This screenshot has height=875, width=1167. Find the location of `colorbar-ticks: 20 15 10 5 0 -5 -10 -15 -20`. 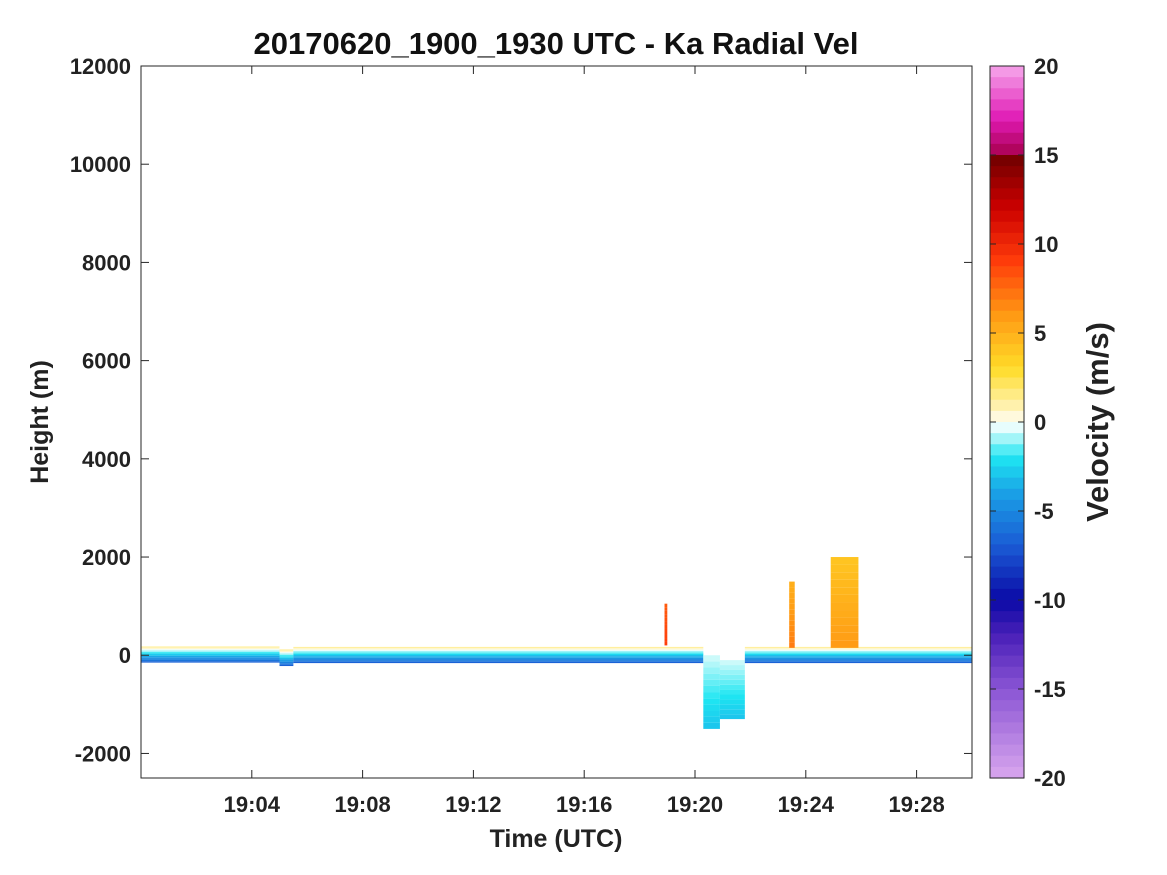

colorbar-ticks: 20 15 10 5 0 -5 -10 -15 -20 is located at coordinates (1028, 422).